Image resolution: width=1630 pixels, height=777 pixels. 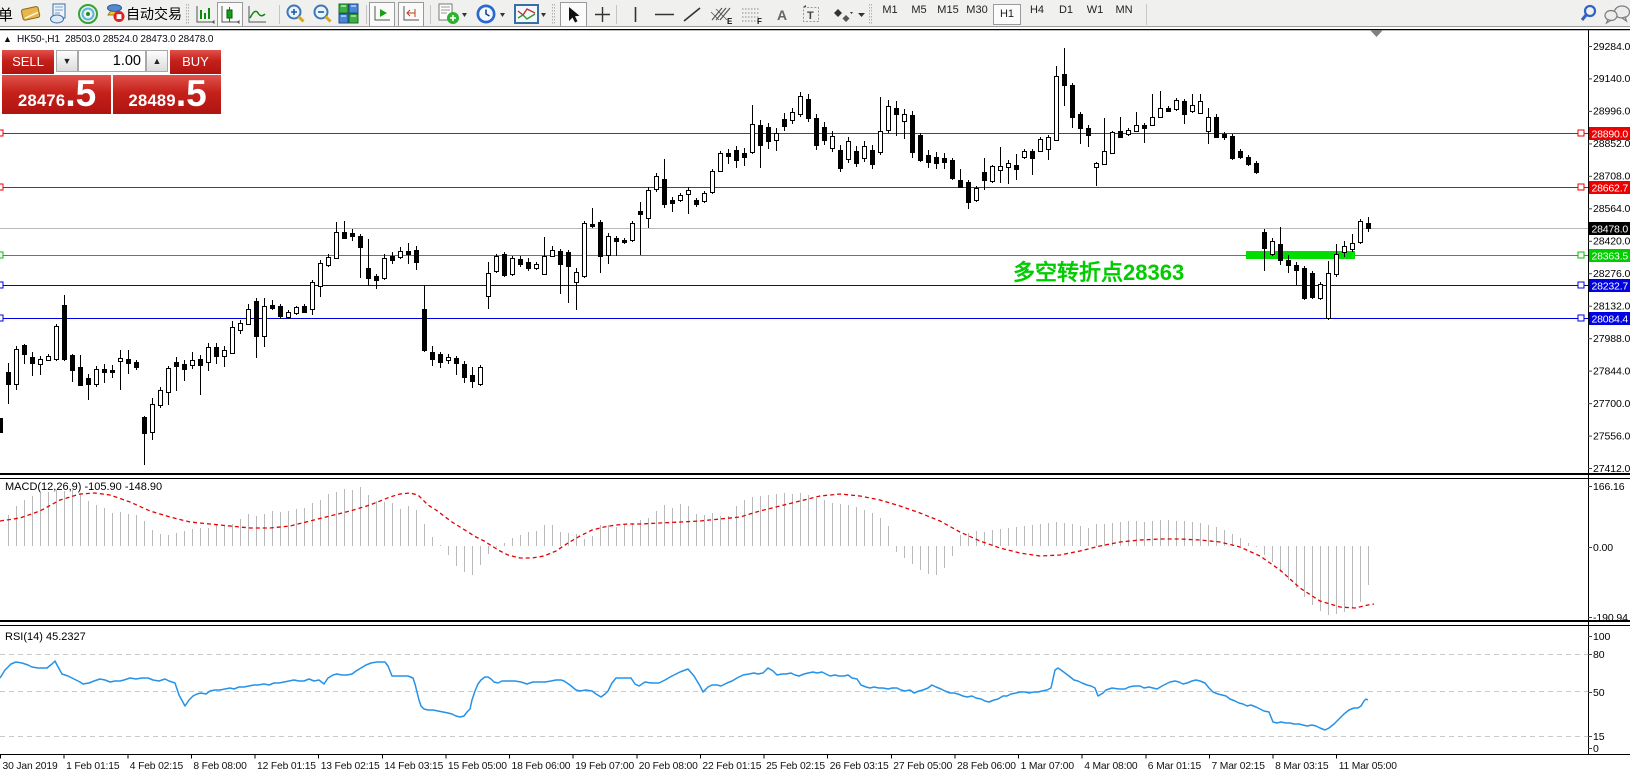 What do you see at coordinates (1611, 371) in the screenshot?
I see `svg-text: 27844.0` at bounding box center [1611, 371].